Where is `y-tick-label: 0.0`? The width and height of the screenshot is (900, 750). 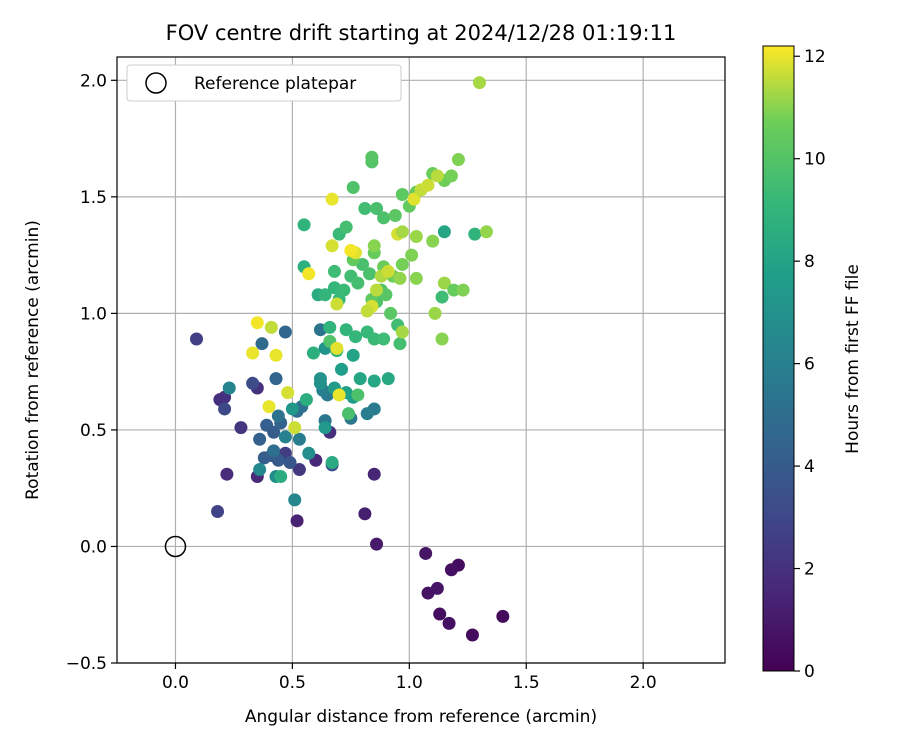 y-tick-label: 0.0 is located at coordinates (93, 547).